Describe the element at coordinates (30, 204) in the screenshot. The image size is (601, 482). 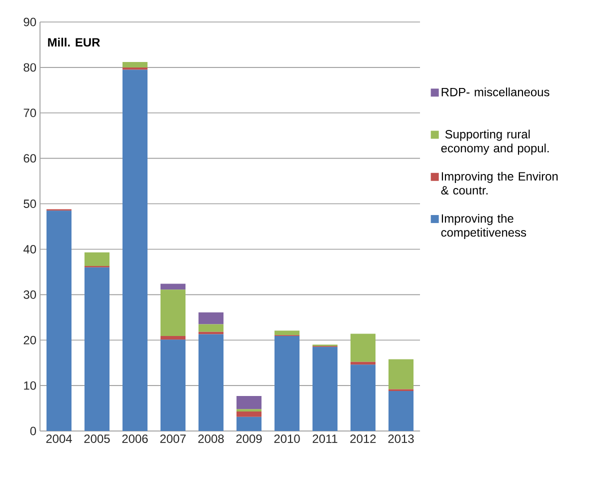
I see `y-tick-label: 50` at that location.